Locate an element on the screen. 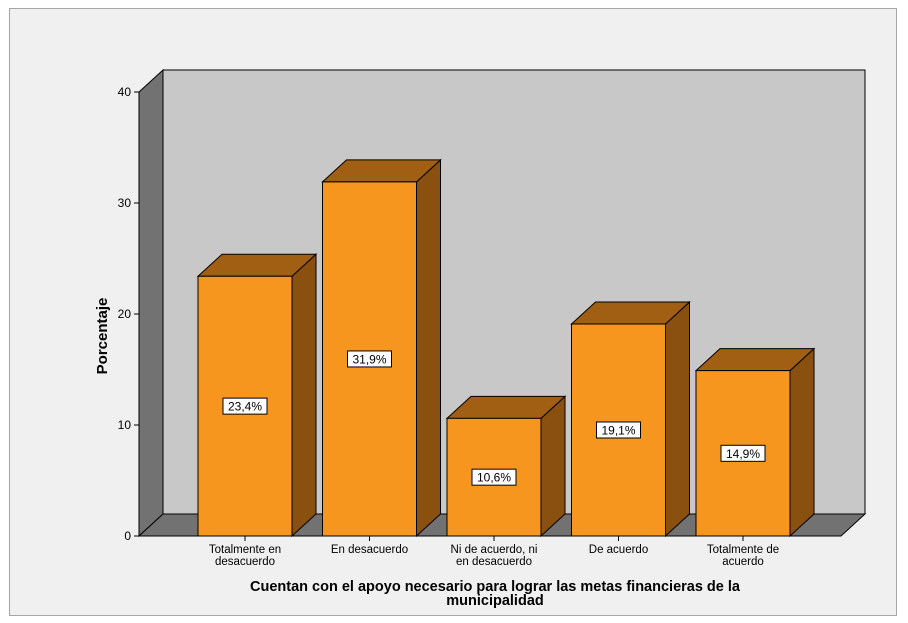  plot-side-wall is located at coordinates (151, 303).